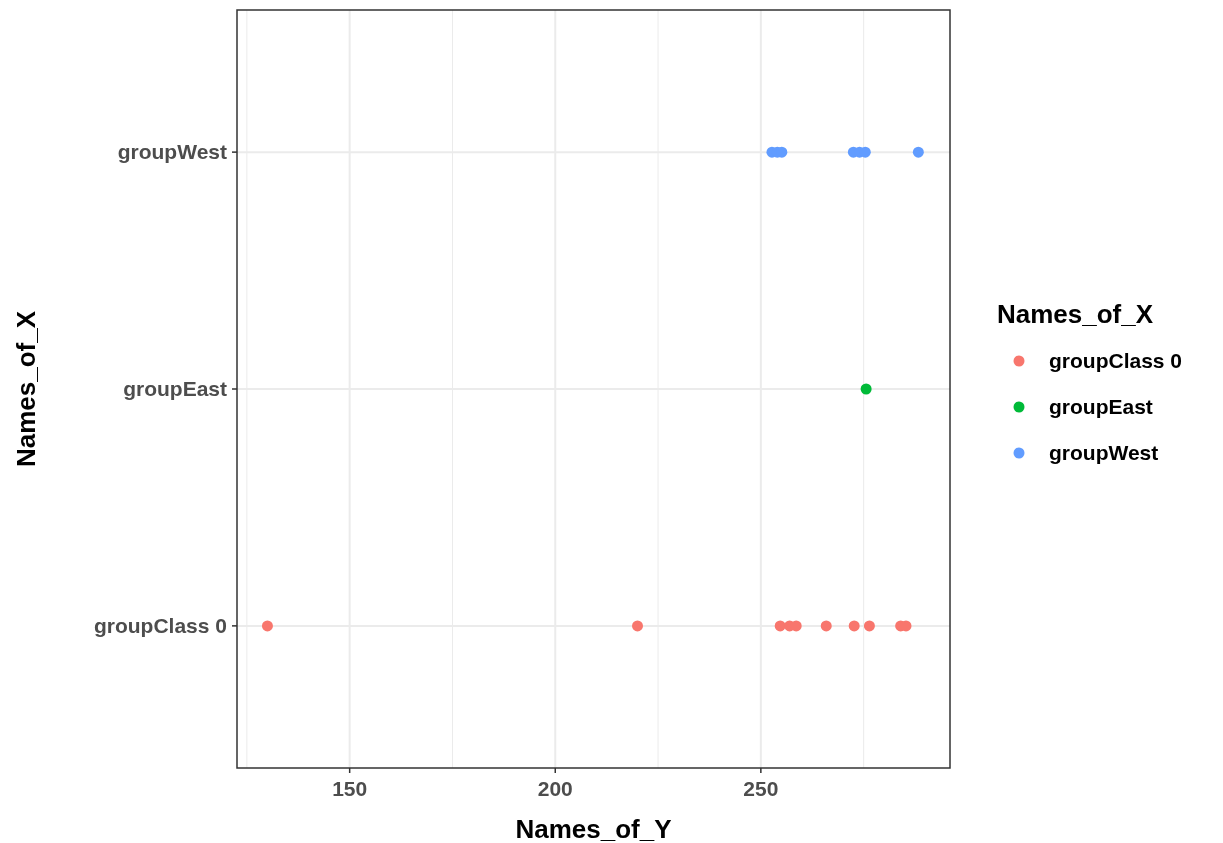  I want to click on y-tick-label: groupEast, so click(175, 388).